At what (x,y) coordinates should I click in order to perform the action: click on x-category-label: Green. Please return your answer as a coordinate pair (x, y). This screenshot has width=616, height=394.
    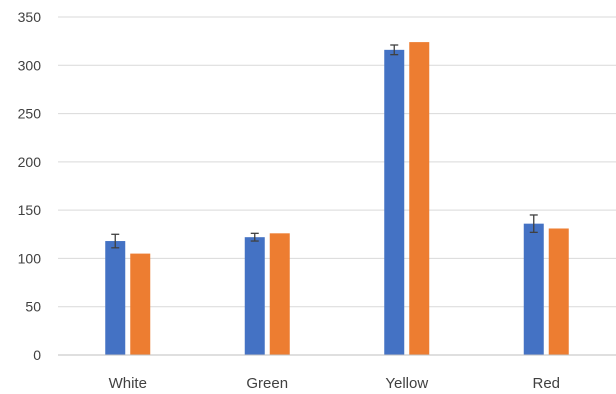
    Looking at the image, I should click on (267, 383).